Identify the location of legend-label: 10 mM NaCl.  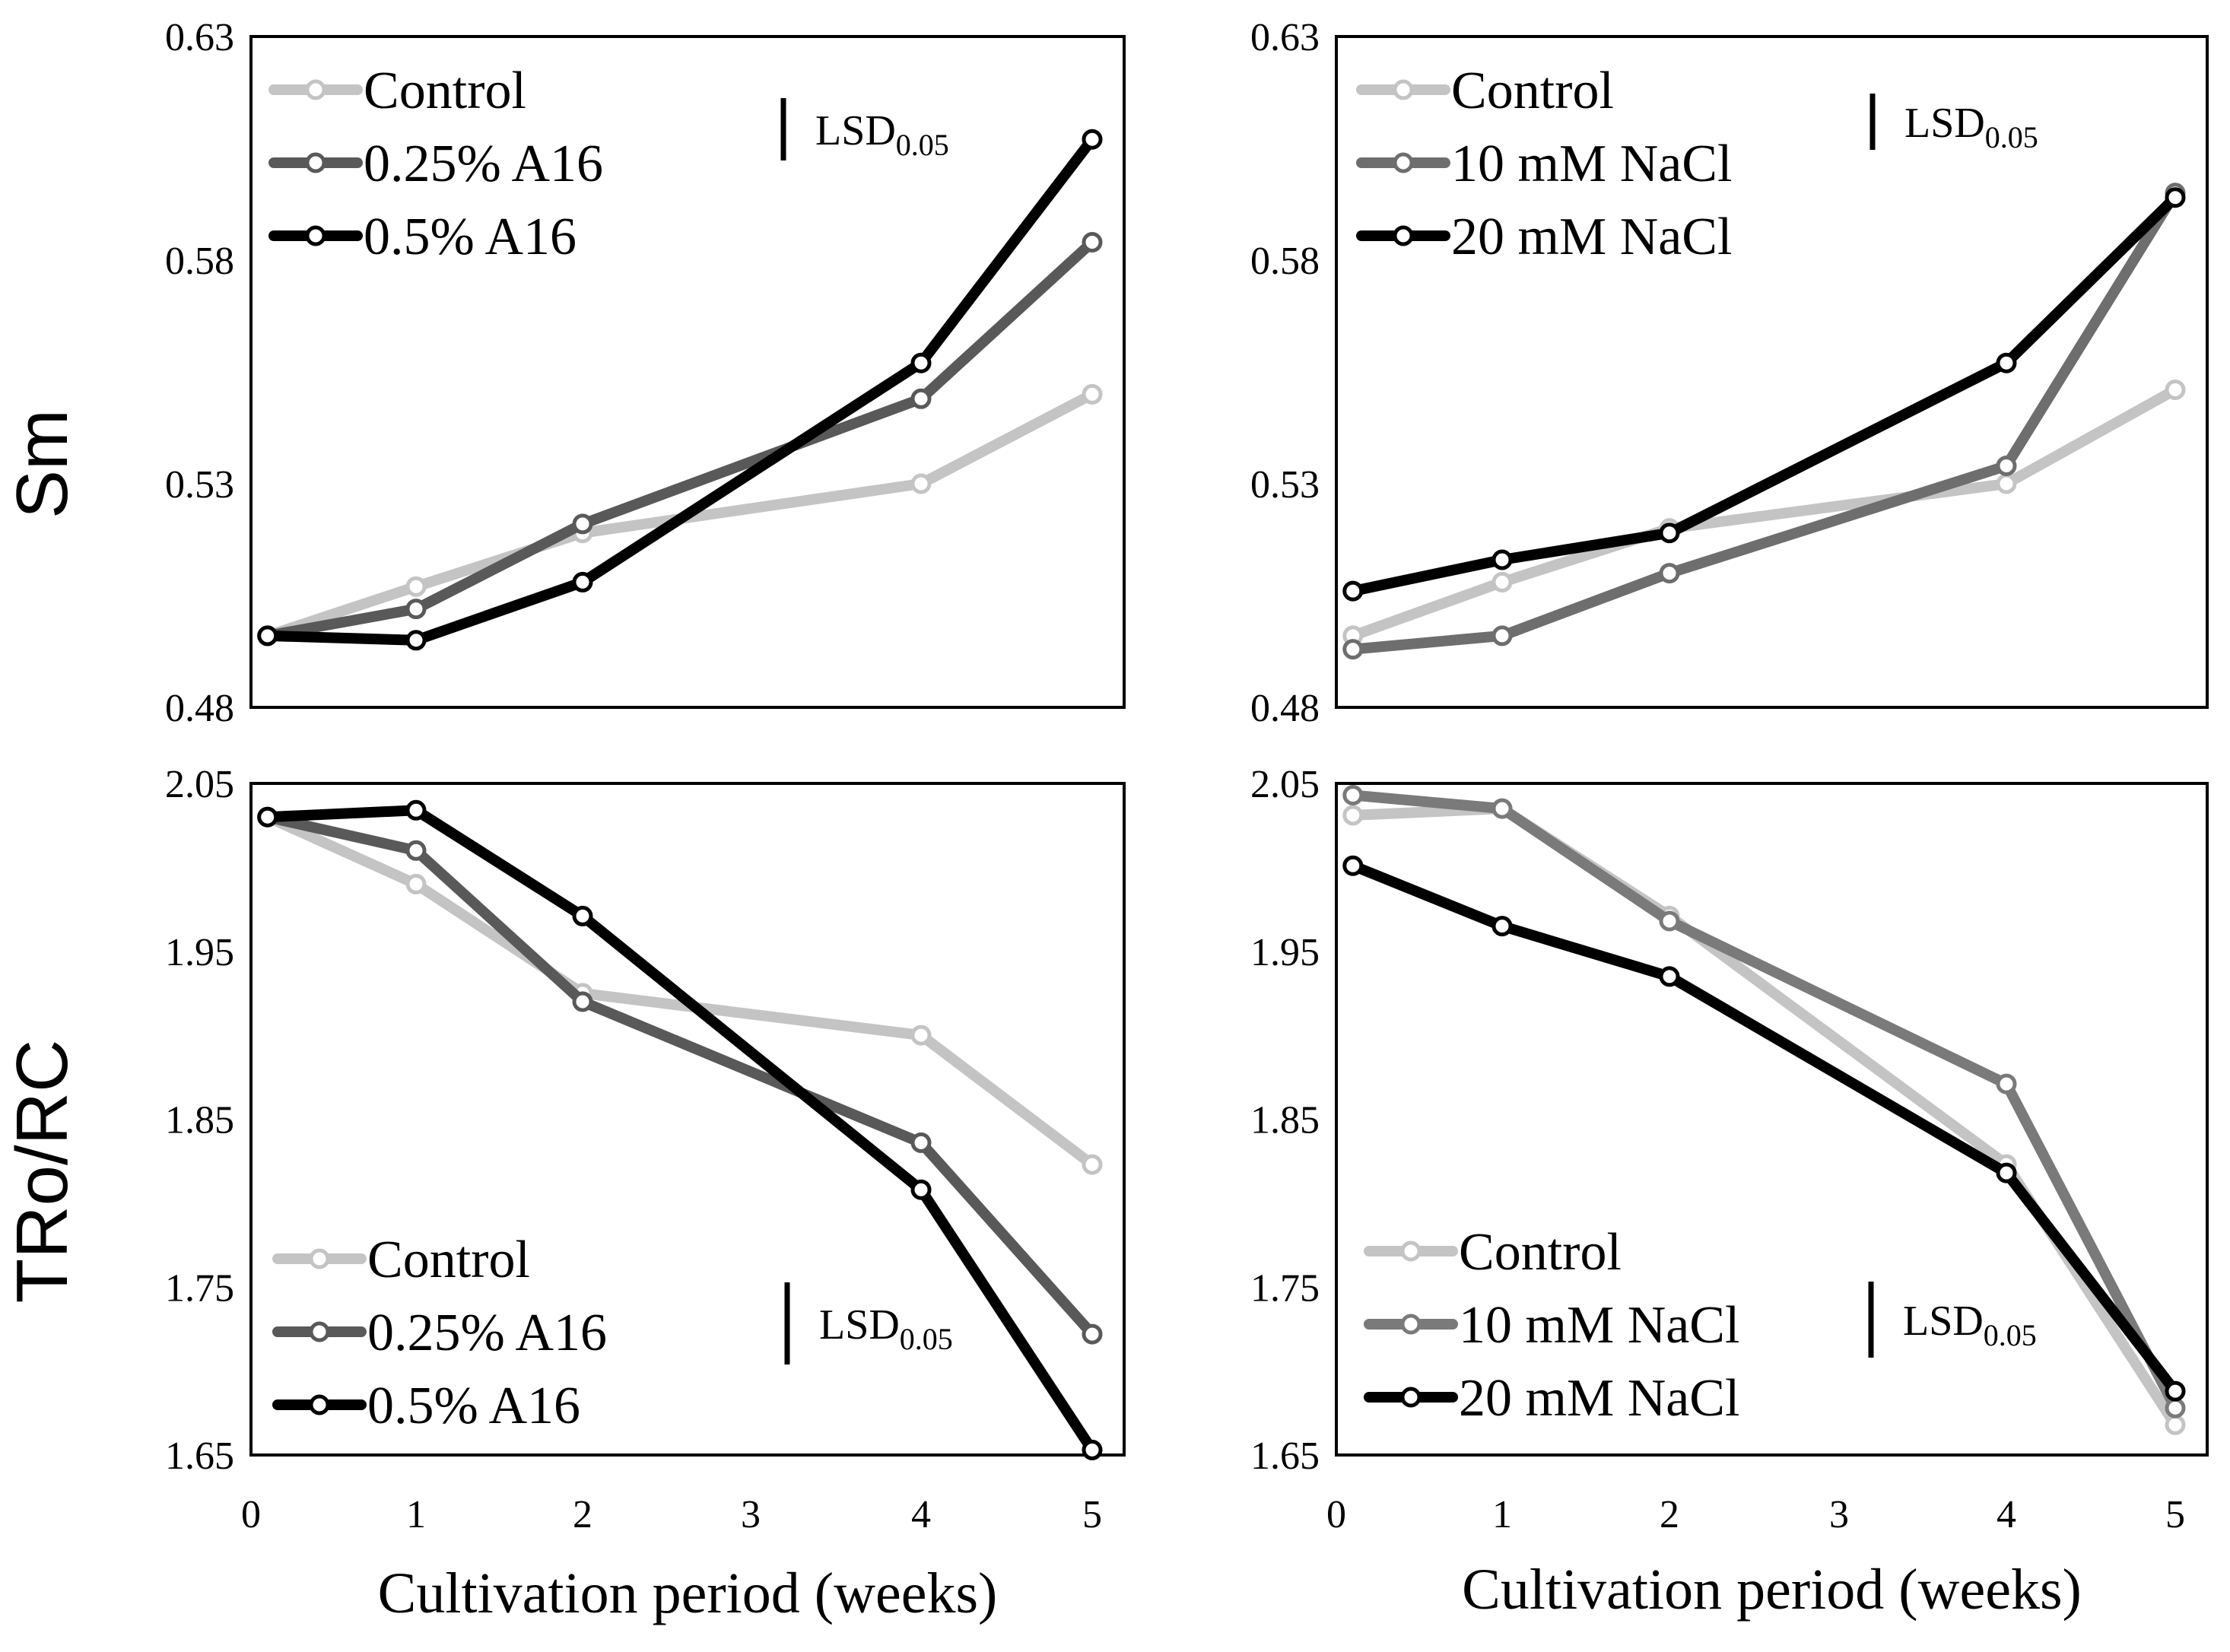
(1599, 1325).